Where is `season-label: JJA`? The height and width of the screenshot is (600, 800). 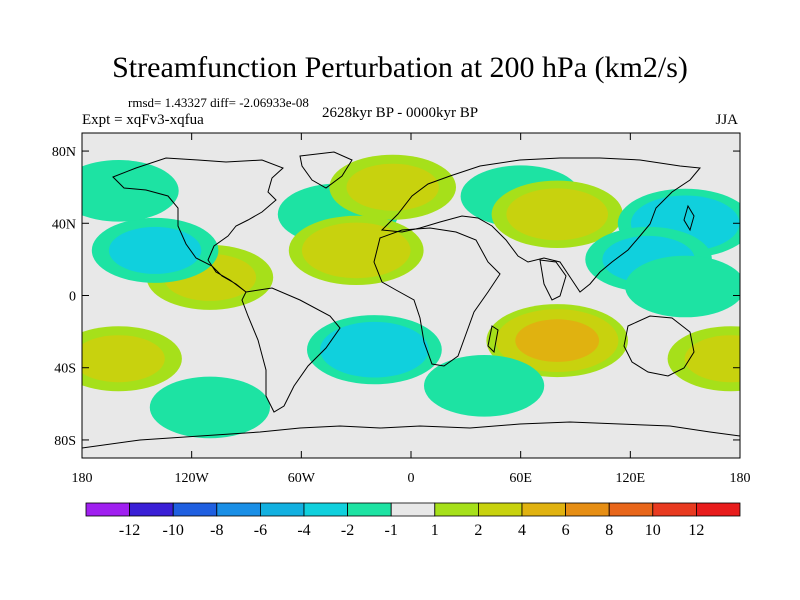 season-label: JJA is located at coordinates (726, 120).